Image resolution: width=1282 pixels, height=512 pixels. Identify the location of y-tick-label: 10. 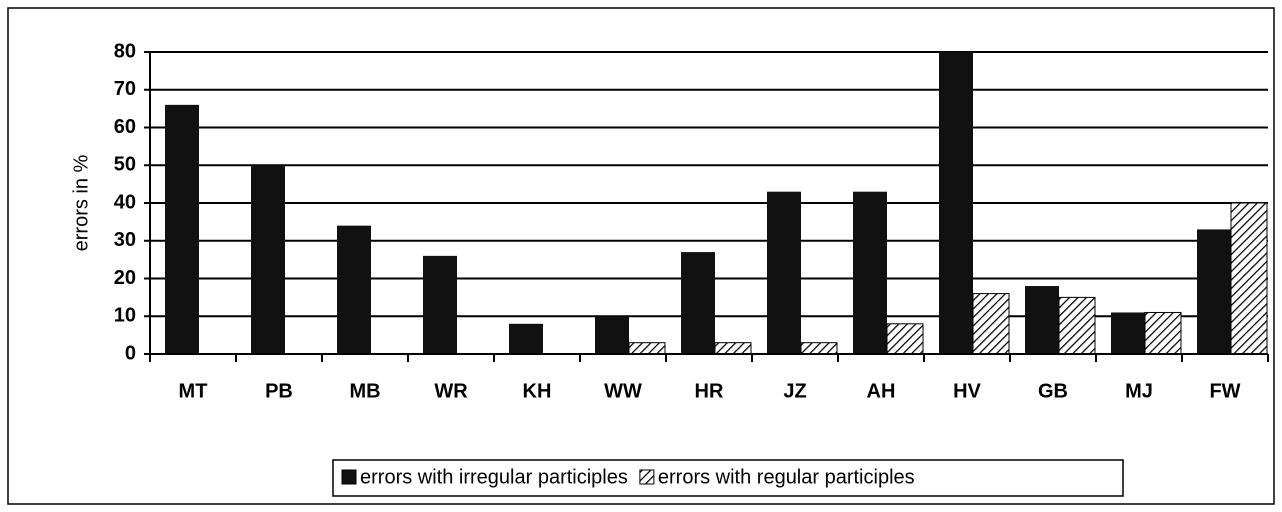
(125, 316).